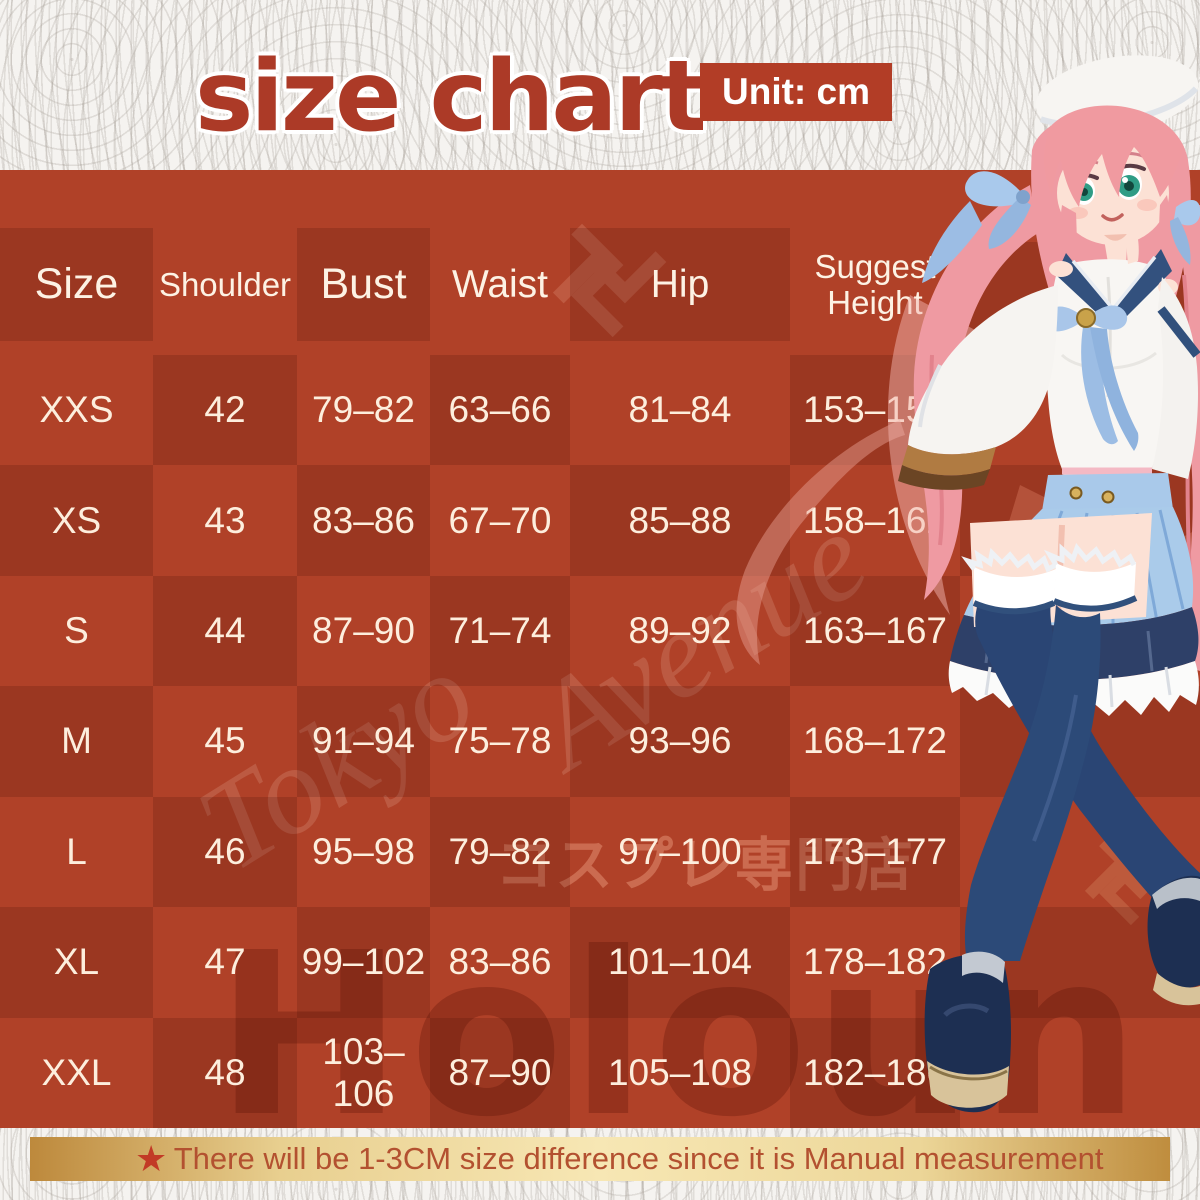 The image size is (1200, 1200). I want to click on table-value: 105–108, so click(680, 1072).